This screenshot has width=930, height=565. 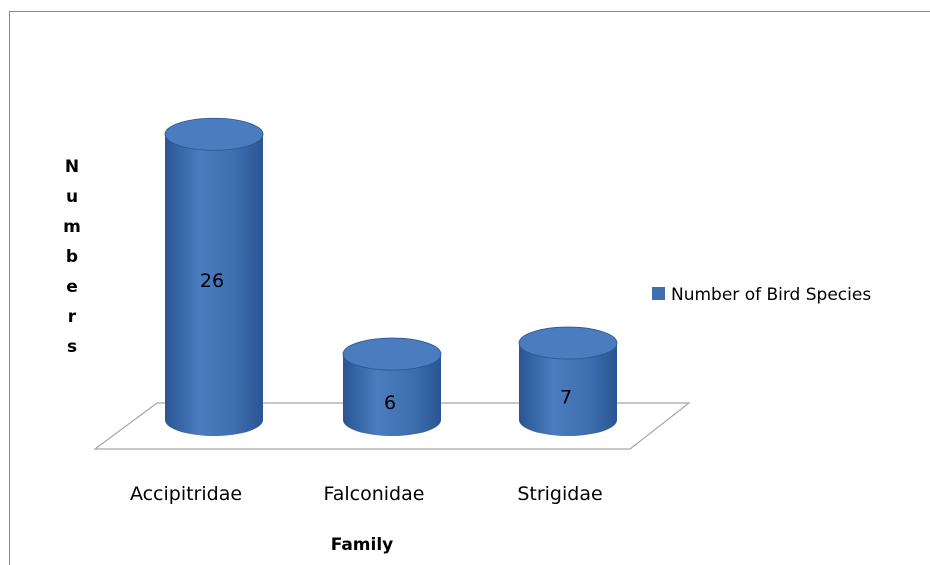 I want to click on legend: Number of Bird Species, so click(x=761, y=295).